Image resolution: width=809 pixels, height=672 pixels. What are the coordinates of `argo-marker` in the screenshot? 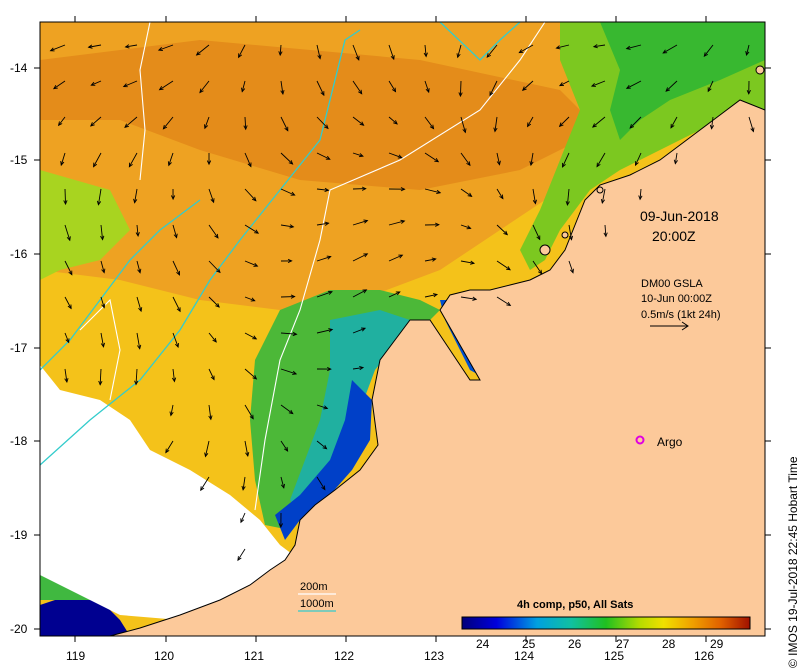 It's located at (640, 440).